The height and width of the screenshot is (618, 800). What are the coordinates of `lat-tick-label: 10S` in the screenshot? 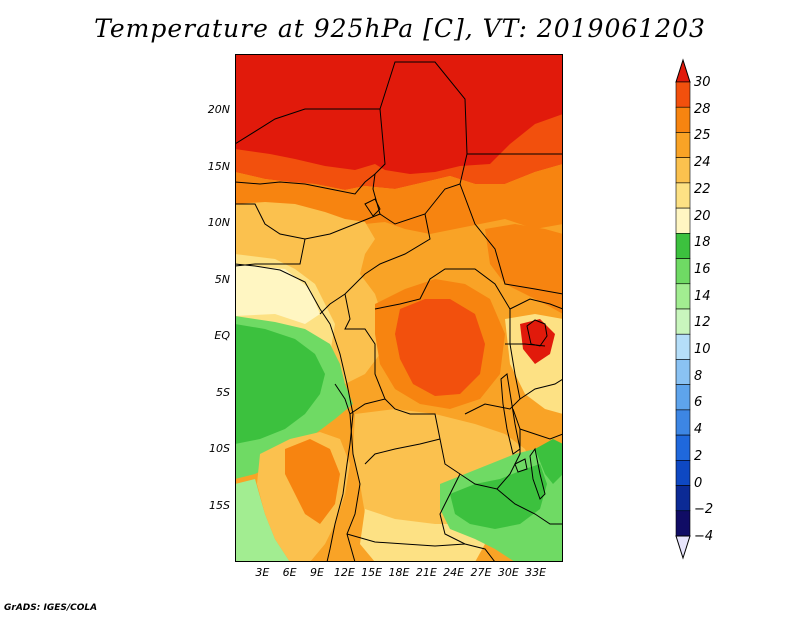 It's located at (219, 449).